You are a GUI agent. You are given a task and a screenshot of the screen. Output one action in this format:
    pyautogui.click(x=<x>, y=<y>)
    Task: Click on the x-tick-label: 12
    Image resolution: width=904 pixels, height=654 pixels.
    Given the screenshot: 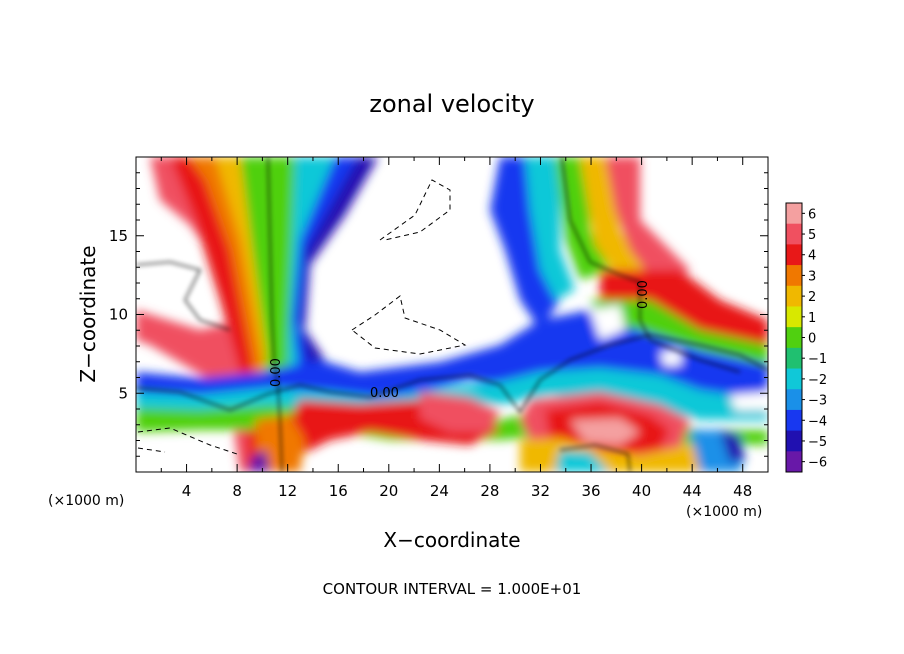 What is the action you would take?
    pyautogui.click(x=287, y=491)
    